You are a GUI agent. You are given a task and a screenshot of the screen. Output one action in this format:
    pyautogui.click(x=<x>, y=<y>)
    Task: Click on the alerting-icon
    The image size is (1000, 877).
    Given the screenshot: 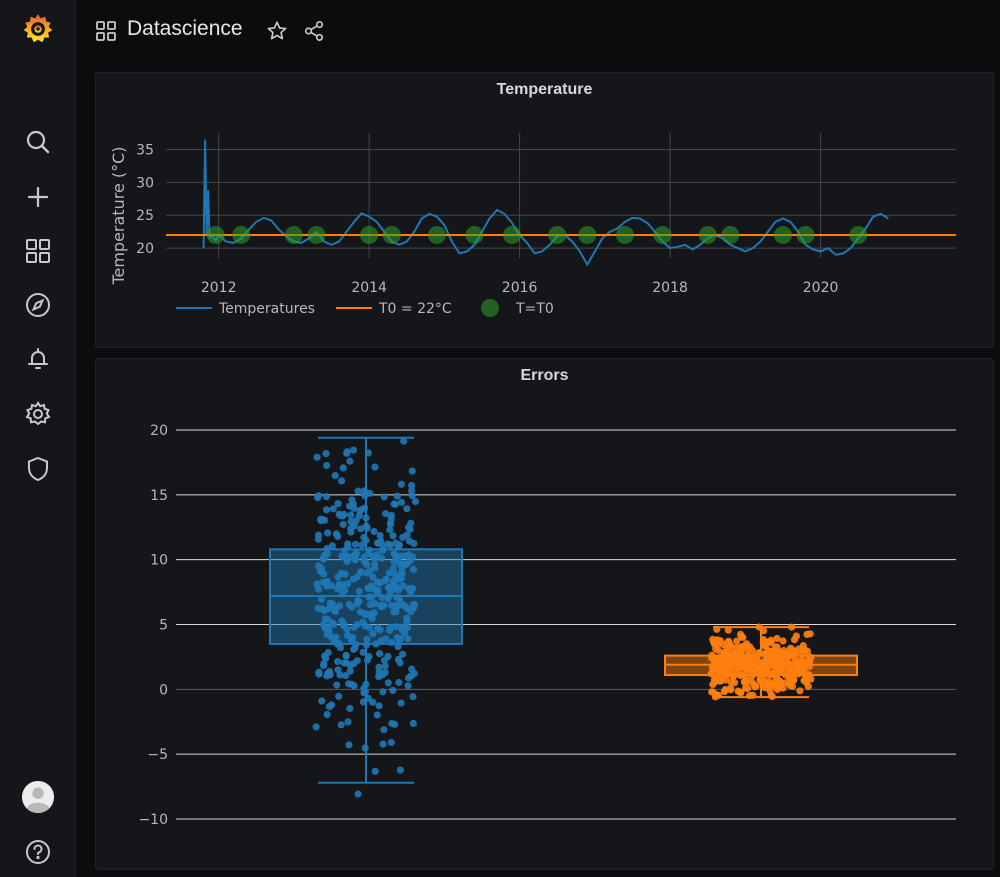 What is the action you would take?
    pyautogui.click(x=38, y=359)
    